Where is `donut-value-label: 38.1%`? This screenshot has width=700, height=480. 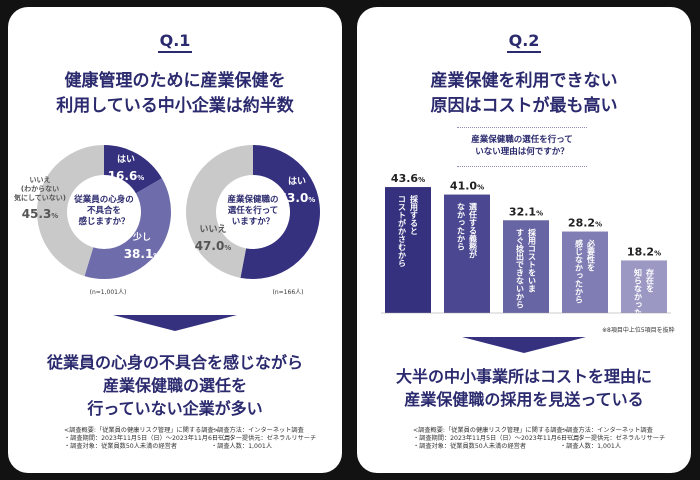
donut-value-label: 38.1% is located at coordinates (142, 254).